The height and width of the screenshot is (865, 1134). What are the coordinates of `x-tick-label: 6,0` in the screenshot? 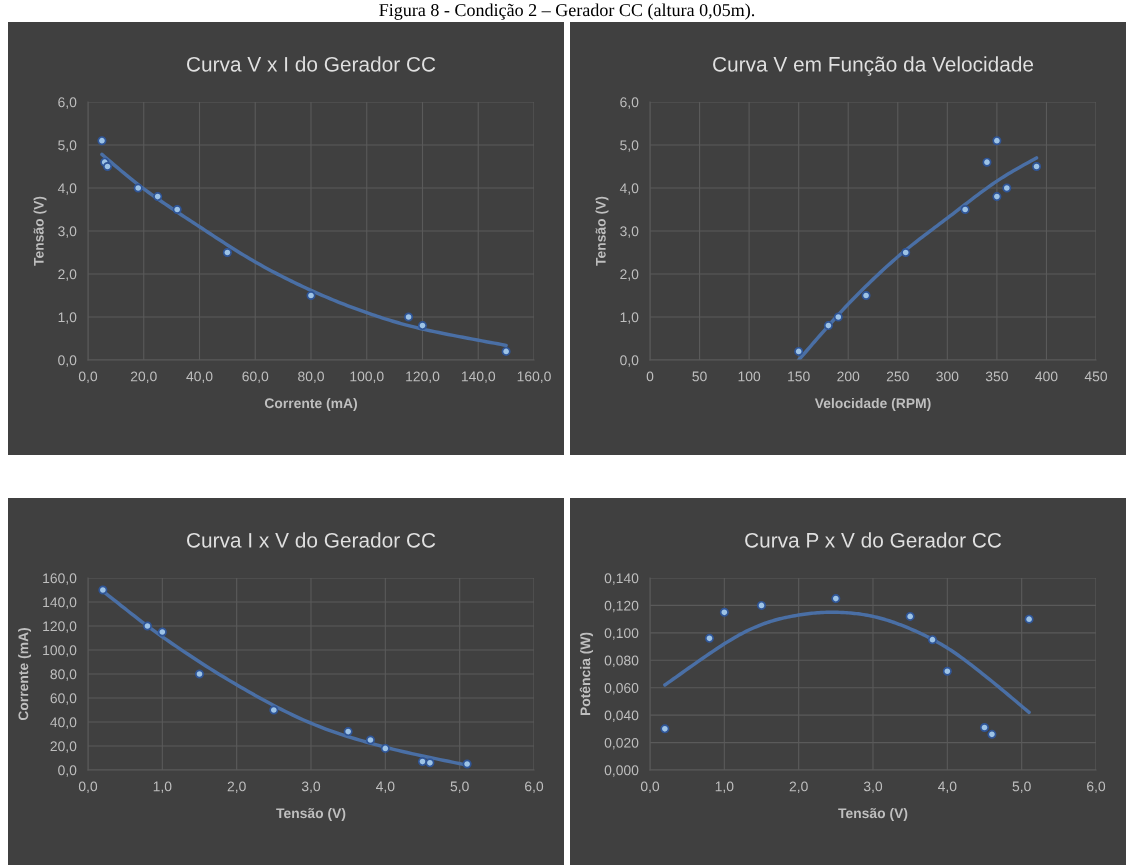 It's located at (1096, 787).